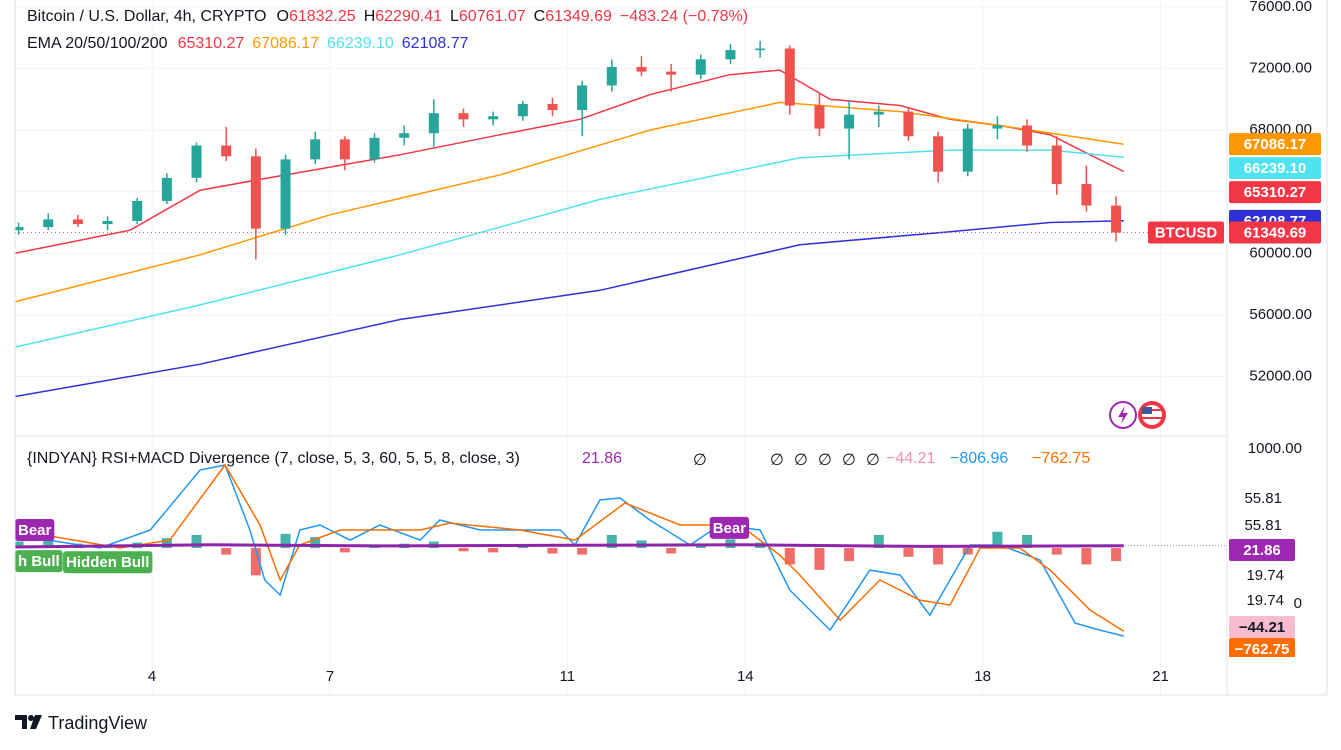 The width and height of the screenshot is (1341, 750). I want to click on ohlc-value: 61832.25, so click(322, 16).